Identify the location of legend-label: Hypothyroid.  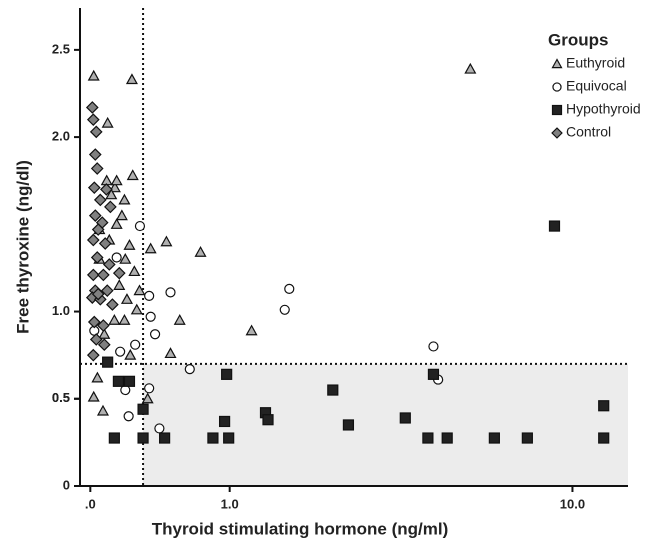
(603, 109).